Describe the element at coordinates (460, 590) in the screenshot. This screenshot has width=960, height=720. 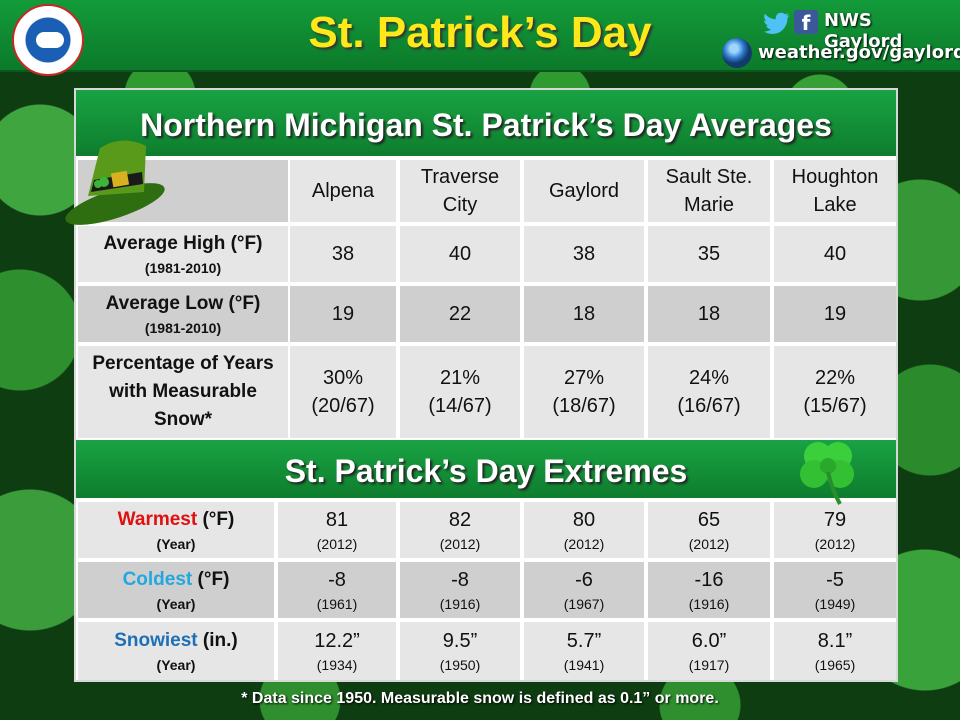
I see `table-cell: -8 (1916)` at that location.